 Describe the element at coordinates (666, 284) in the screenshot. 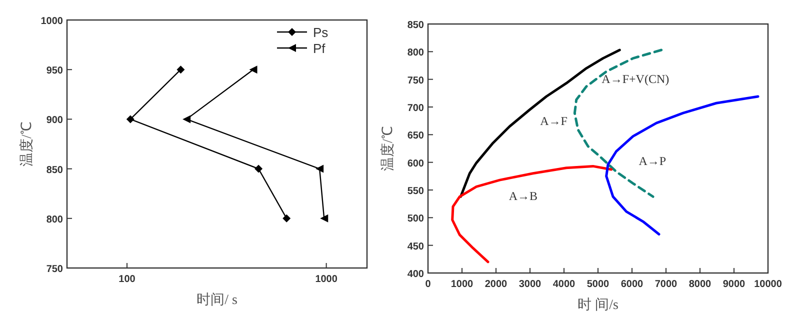

I see `x-tick-label: 7000` at that location.